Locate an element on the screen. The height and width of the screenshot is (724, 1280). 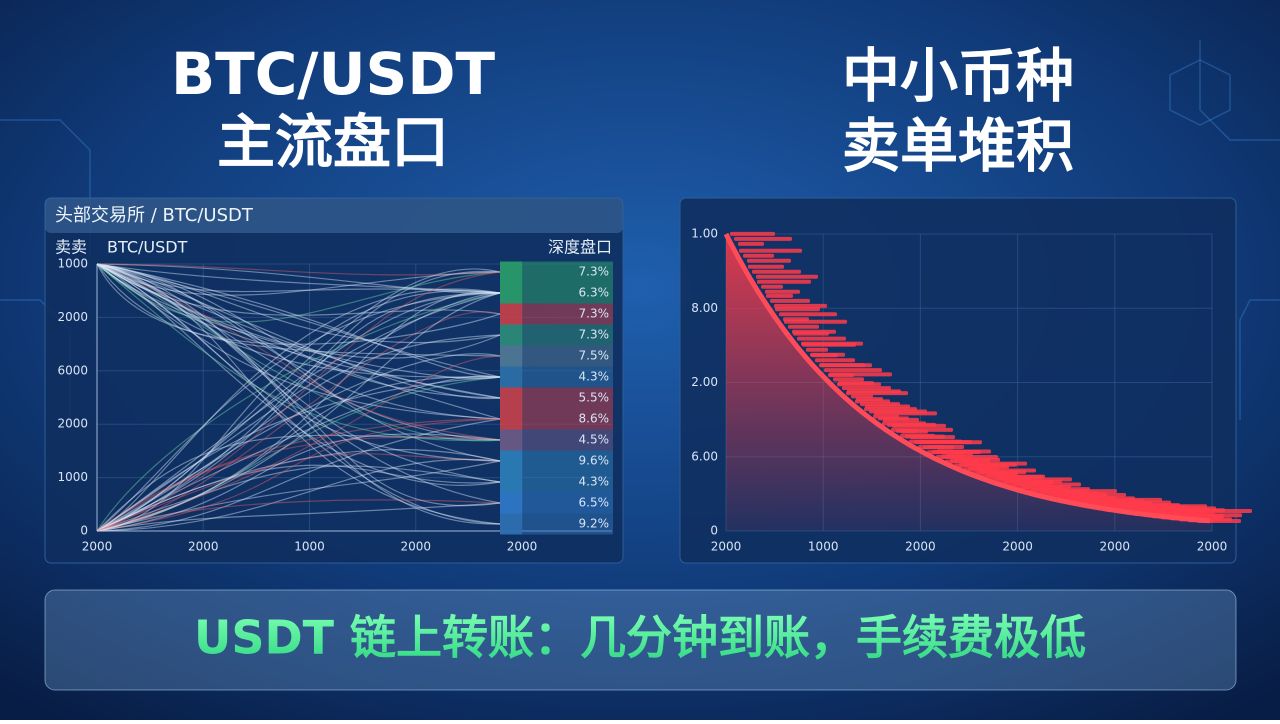
banner-box is located at coordinates (640, 640).